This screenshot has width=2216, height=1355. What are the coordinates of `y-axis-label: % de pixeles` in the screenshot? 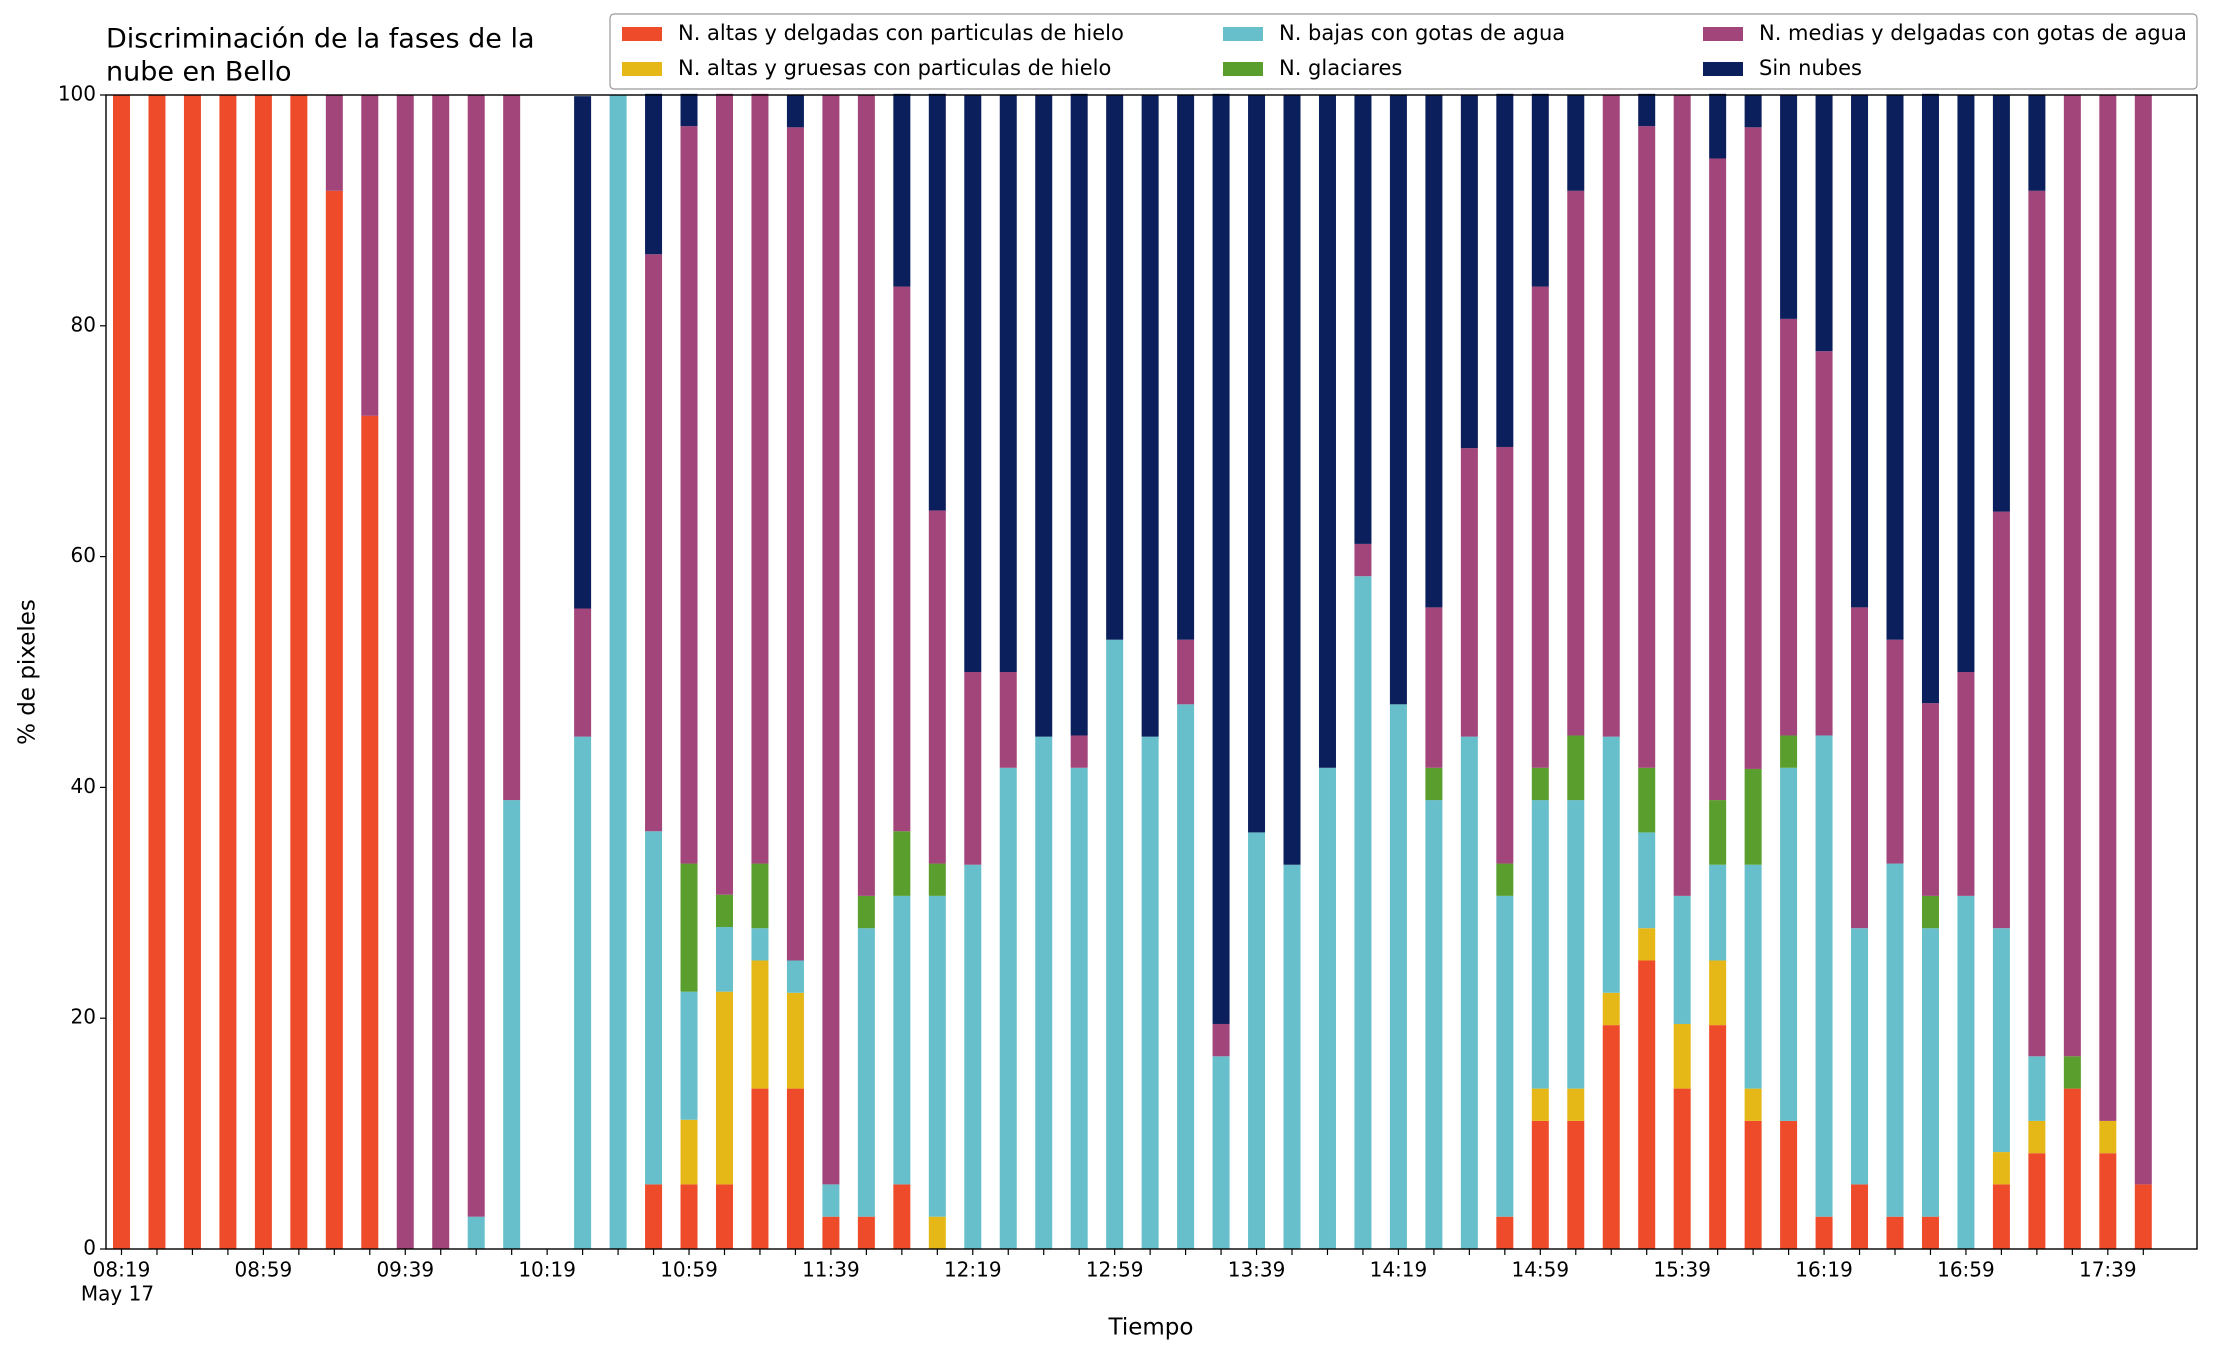 It's located at (28, 672).